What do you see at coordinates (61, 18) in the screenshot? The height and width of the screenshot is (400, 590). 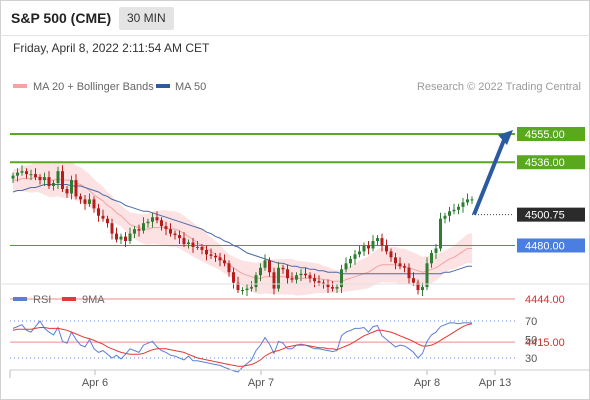 I see `instrument-title: S&P 500 (CME)` at bounding box center [61, 18].